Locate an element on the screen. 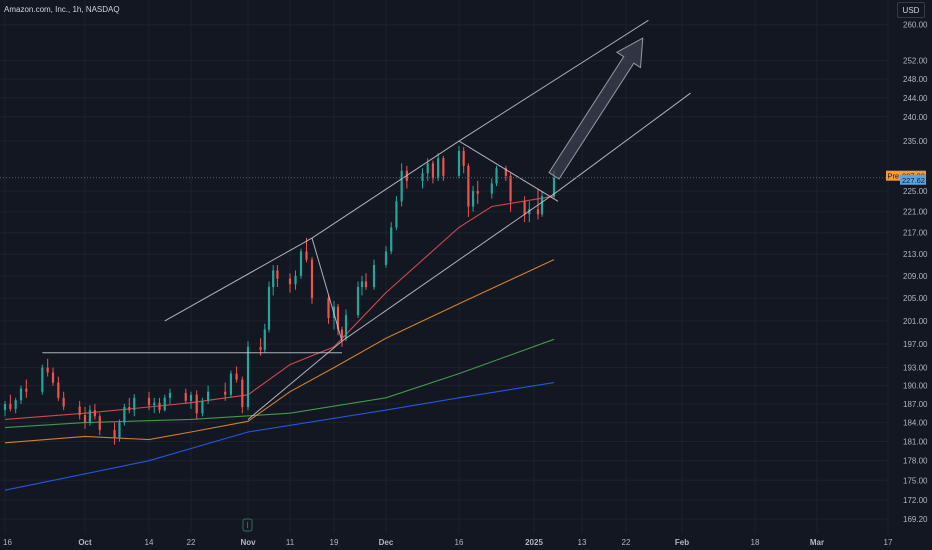 Image resolution: width=932 pixels, height=550 pixels. pre-label-badge is located at coordinates (893, 175).